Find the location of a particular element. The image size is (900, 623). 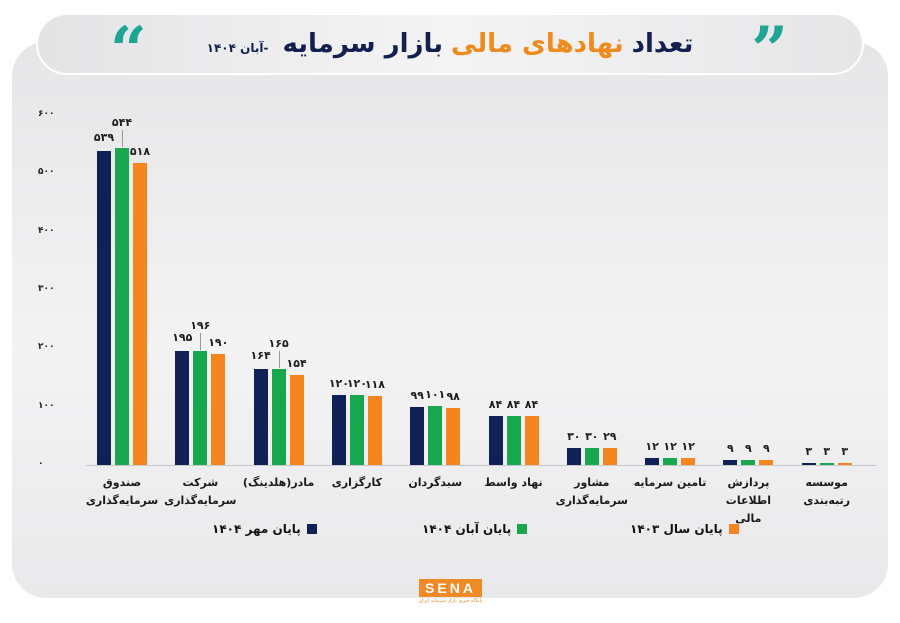

title-part-1: تعداد is located at coordinates (662, 44).